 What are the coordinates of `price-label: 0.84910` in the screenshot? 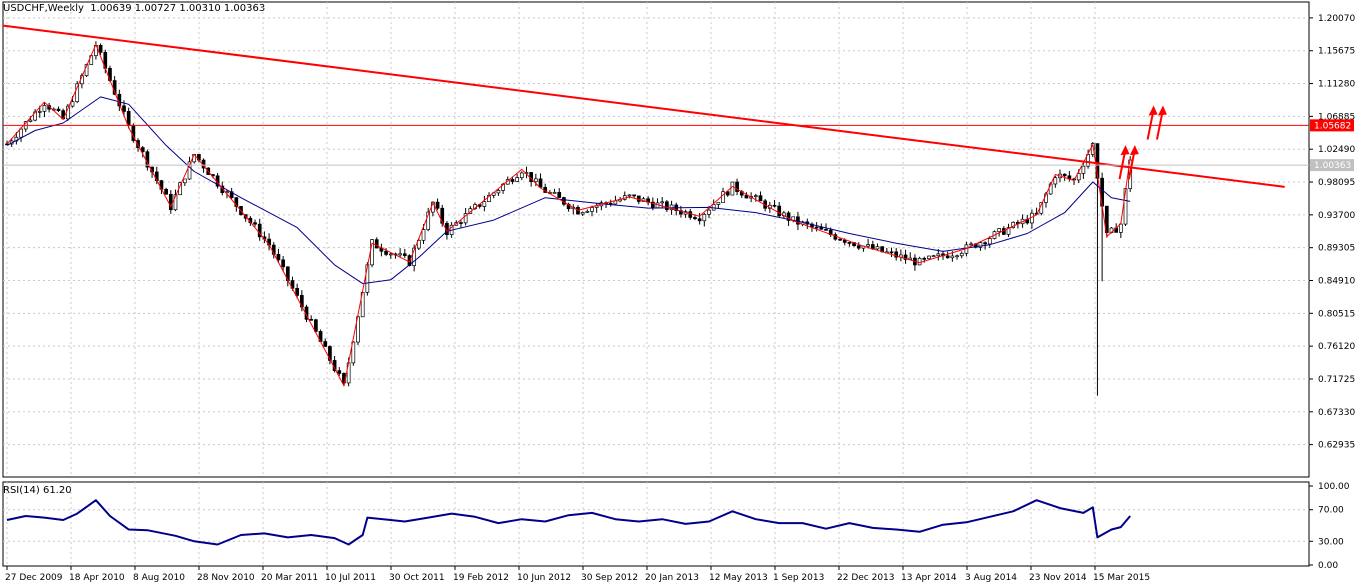 It's located at (1336, 282).